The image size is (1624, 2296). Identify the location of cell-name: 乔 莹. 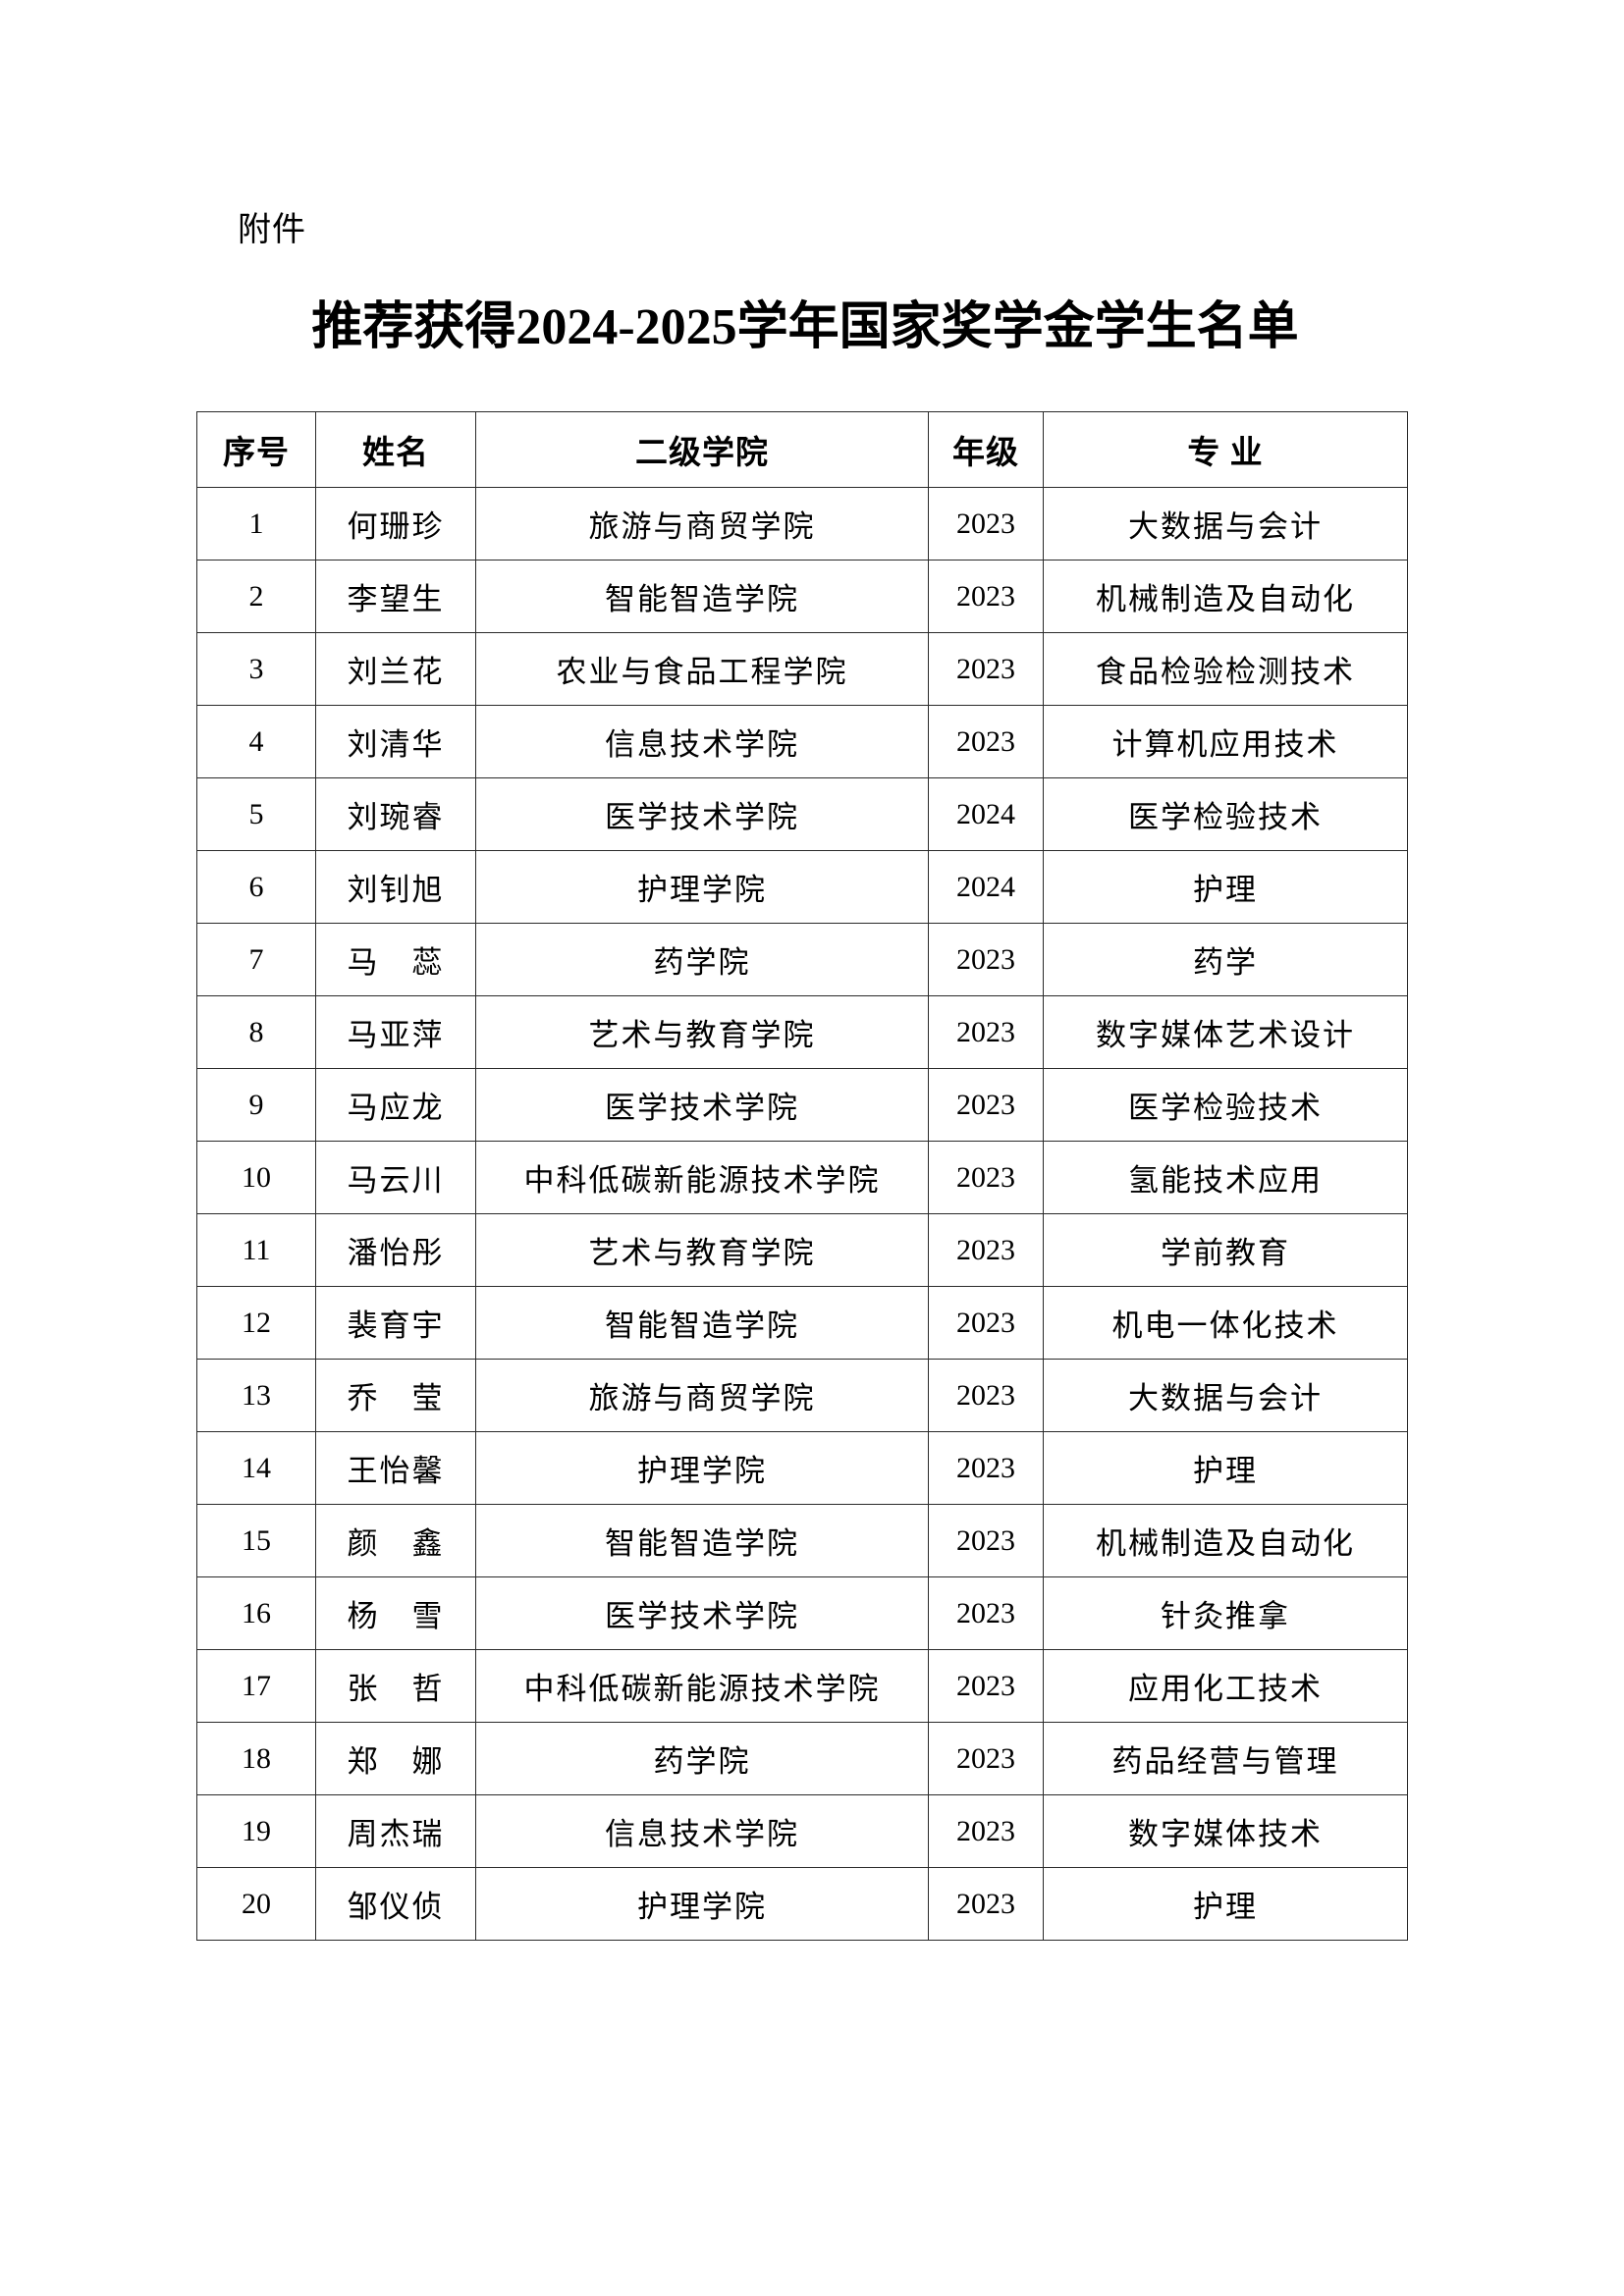
(395, 1395).